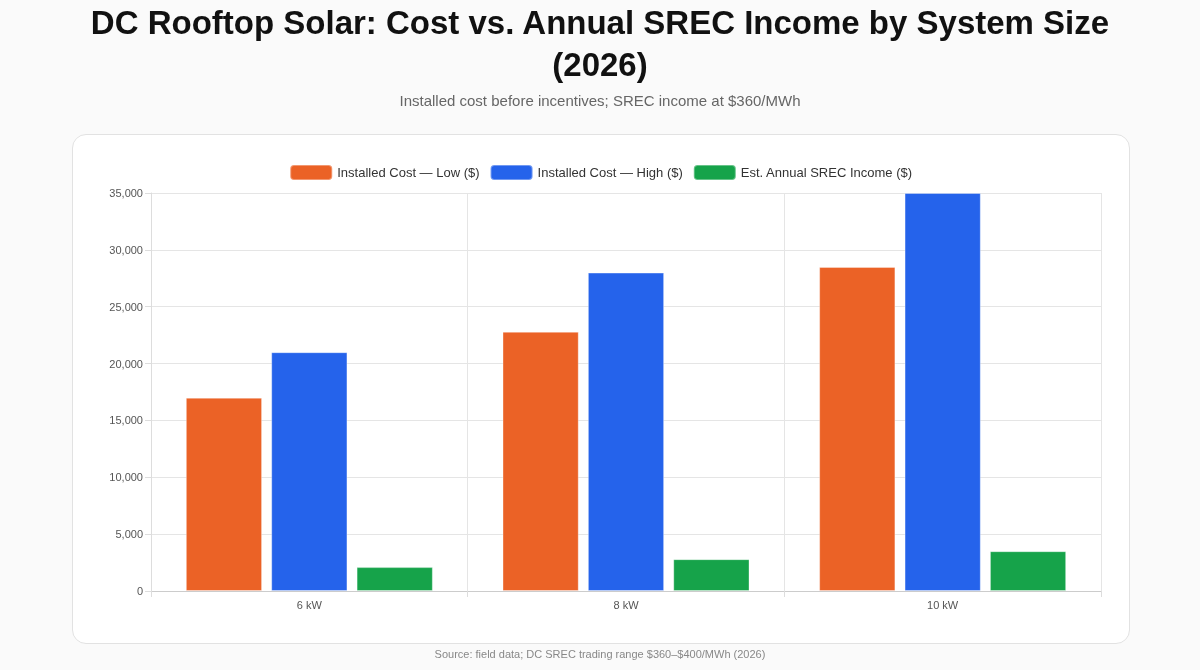 Image resolution: width=1200 pixels, height=670 pixels. What do you see at coordinates (126, 193) in the screenshot?
I see `y-tick-label: 35,000` at bounding box center [126, 193].